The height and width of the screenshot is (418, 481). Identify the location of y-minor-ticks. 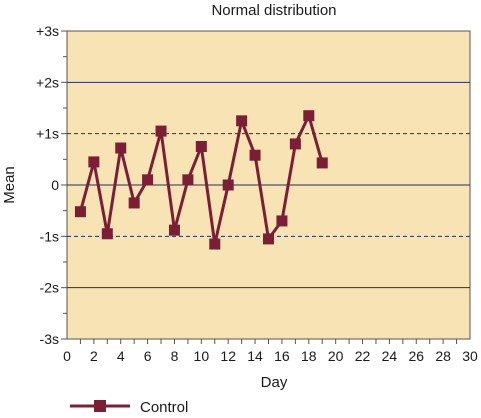
(64, 185).